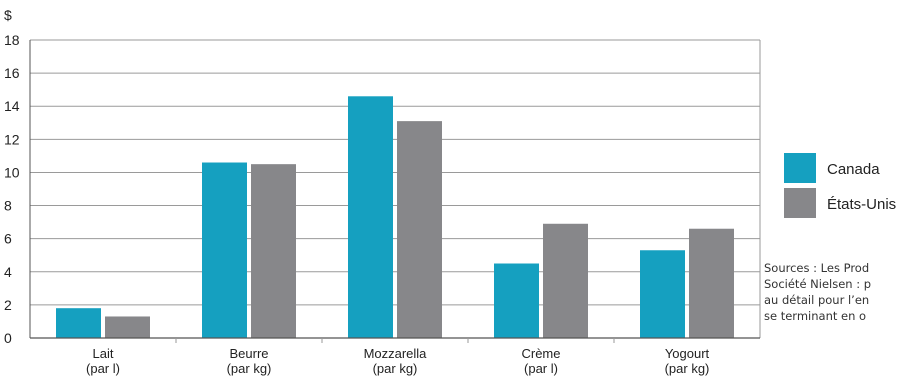 This screenshot has width=908, height=392. What do you see at coordinates (818, 284) in the screenshot?
I see `source-line: Société Nielsen : p` at bounding box center [818, 284].